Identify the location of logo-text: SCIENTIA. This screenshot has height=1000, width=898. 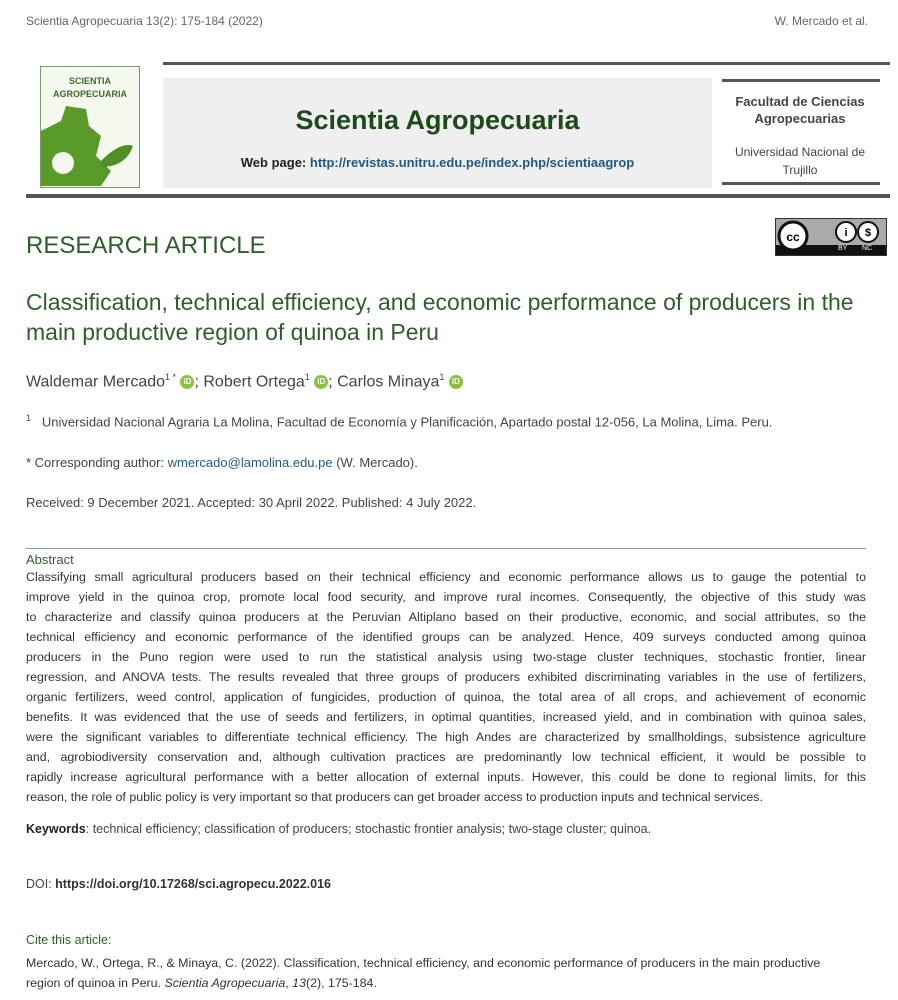
(89, 81).